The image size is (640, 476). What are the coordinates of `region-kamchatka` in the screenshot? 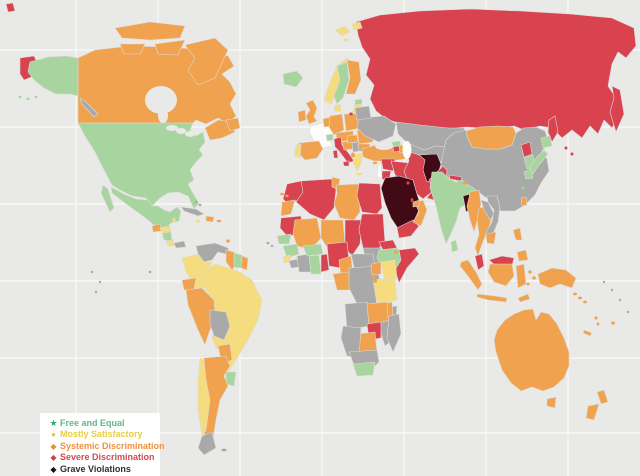 It's located at (617, 109).